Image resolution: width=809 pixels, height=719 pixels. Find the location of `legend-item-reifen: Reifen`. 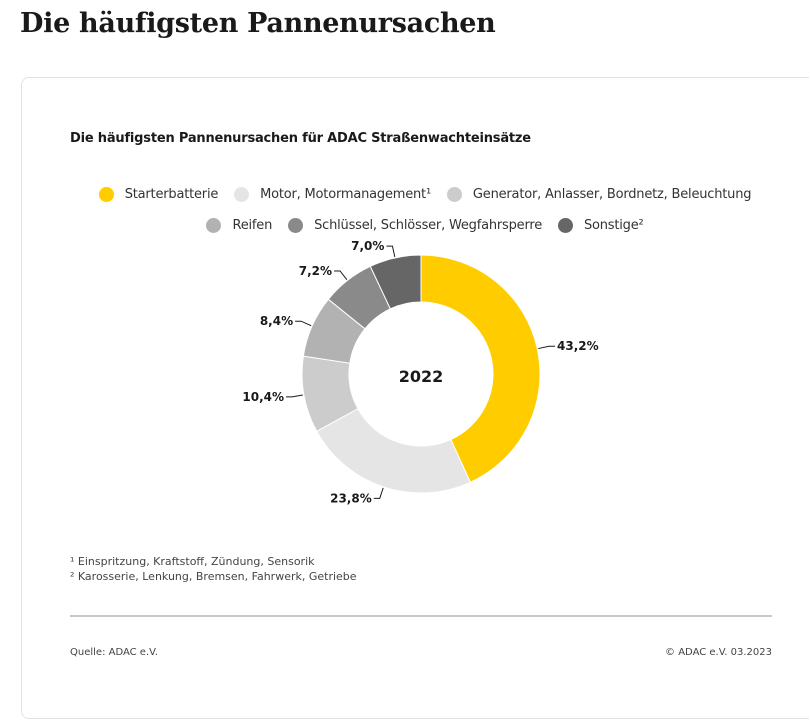

legend-item-reifen: Reifen is located at coordinates (239, 225).